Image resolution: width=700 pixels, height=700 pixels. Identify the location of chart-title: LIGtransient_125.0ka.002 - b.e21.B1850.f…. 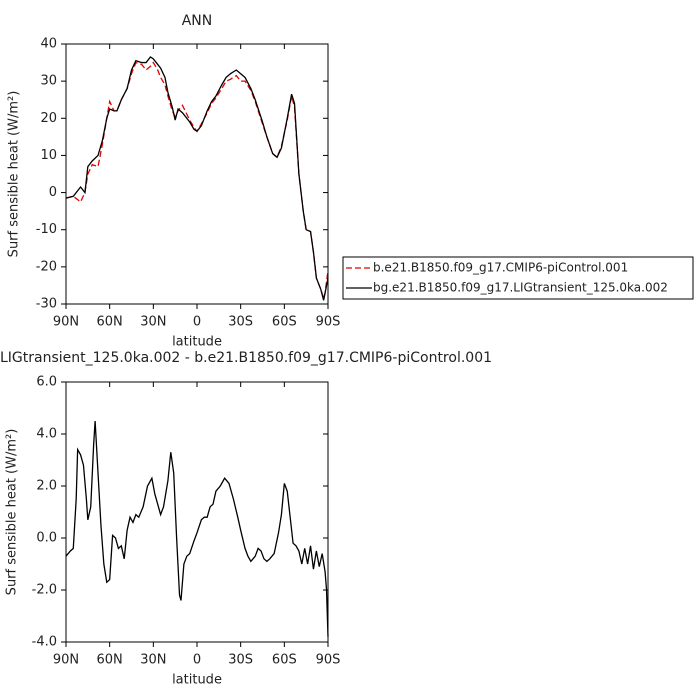
(246, 358).